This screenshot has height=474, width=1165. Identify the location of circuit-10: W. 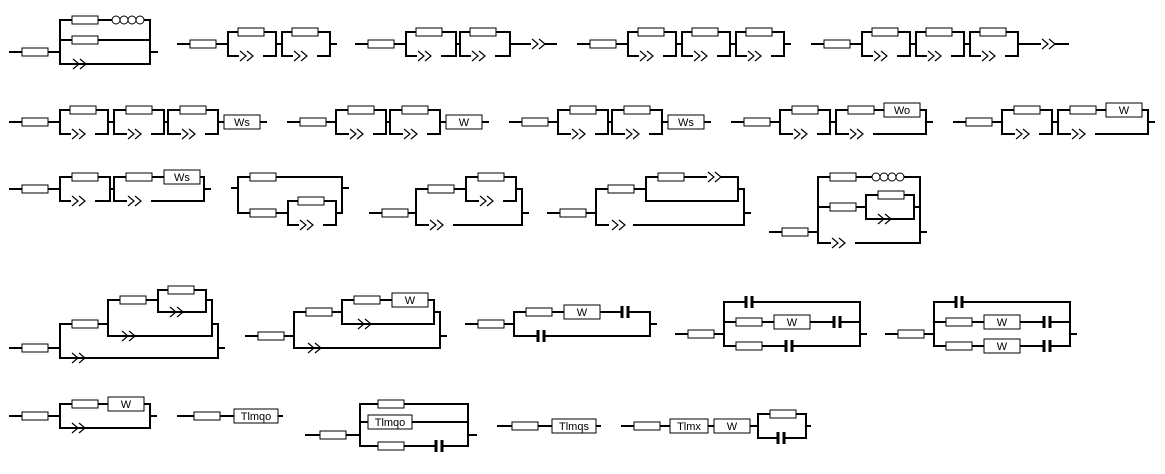
(1054, 121).